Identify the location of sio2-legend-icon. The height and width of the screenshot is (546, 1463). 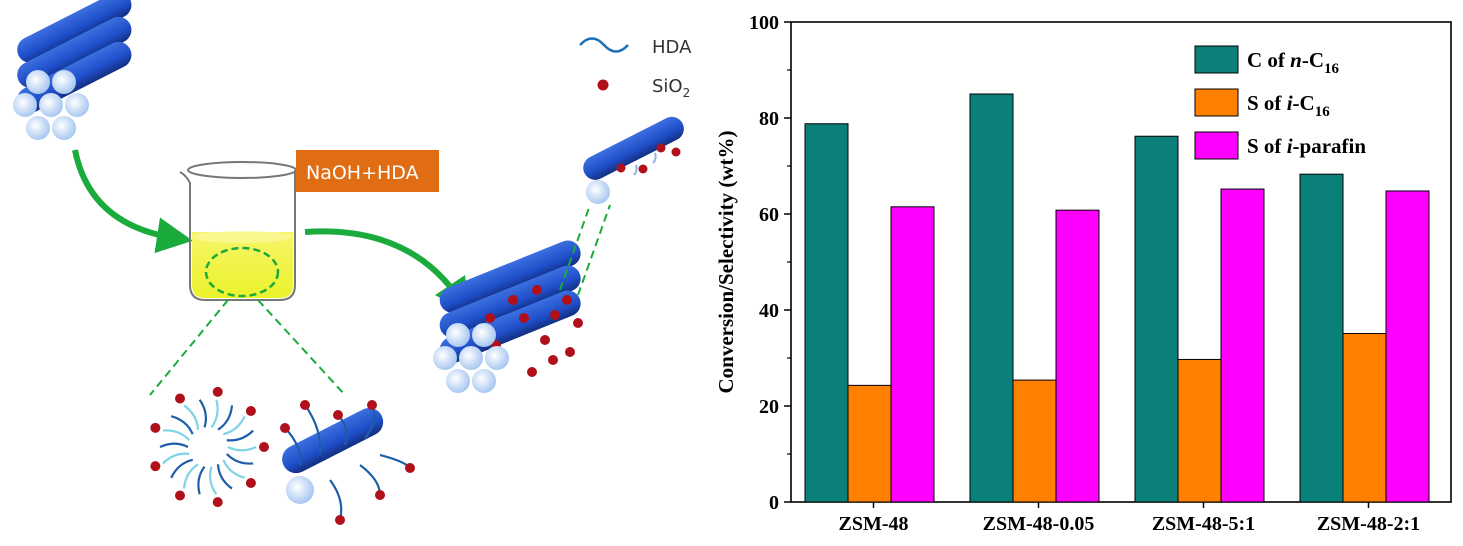
(603, 85).